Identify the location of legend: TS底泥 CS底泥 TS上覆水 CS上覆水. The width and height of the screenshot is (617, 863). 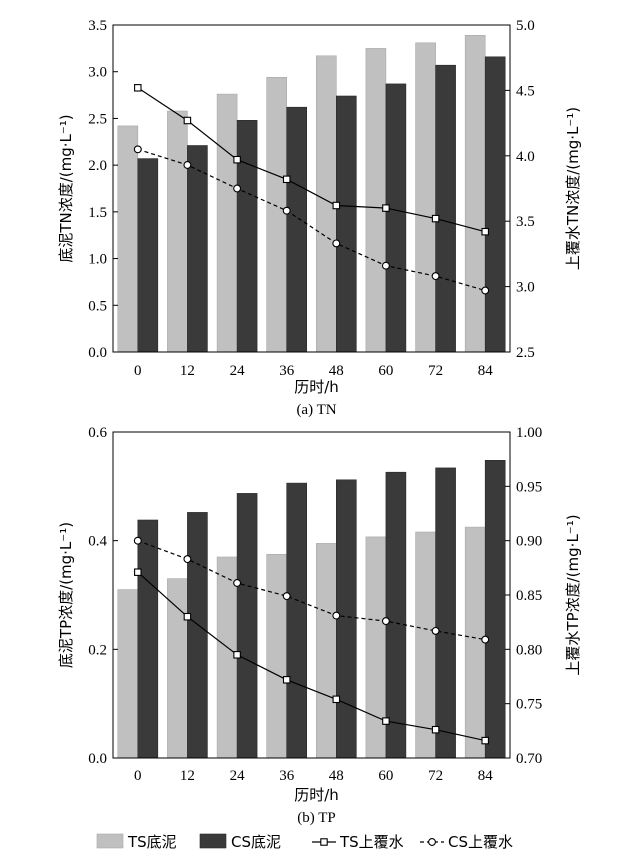
(304, 842).